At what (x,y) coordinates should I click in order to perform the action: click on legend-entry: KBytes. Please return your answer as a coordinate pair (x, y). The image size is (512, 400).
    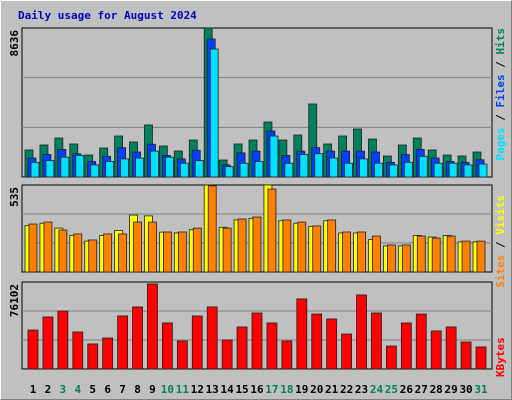
    Looking at the image, I should click on (500, 357).